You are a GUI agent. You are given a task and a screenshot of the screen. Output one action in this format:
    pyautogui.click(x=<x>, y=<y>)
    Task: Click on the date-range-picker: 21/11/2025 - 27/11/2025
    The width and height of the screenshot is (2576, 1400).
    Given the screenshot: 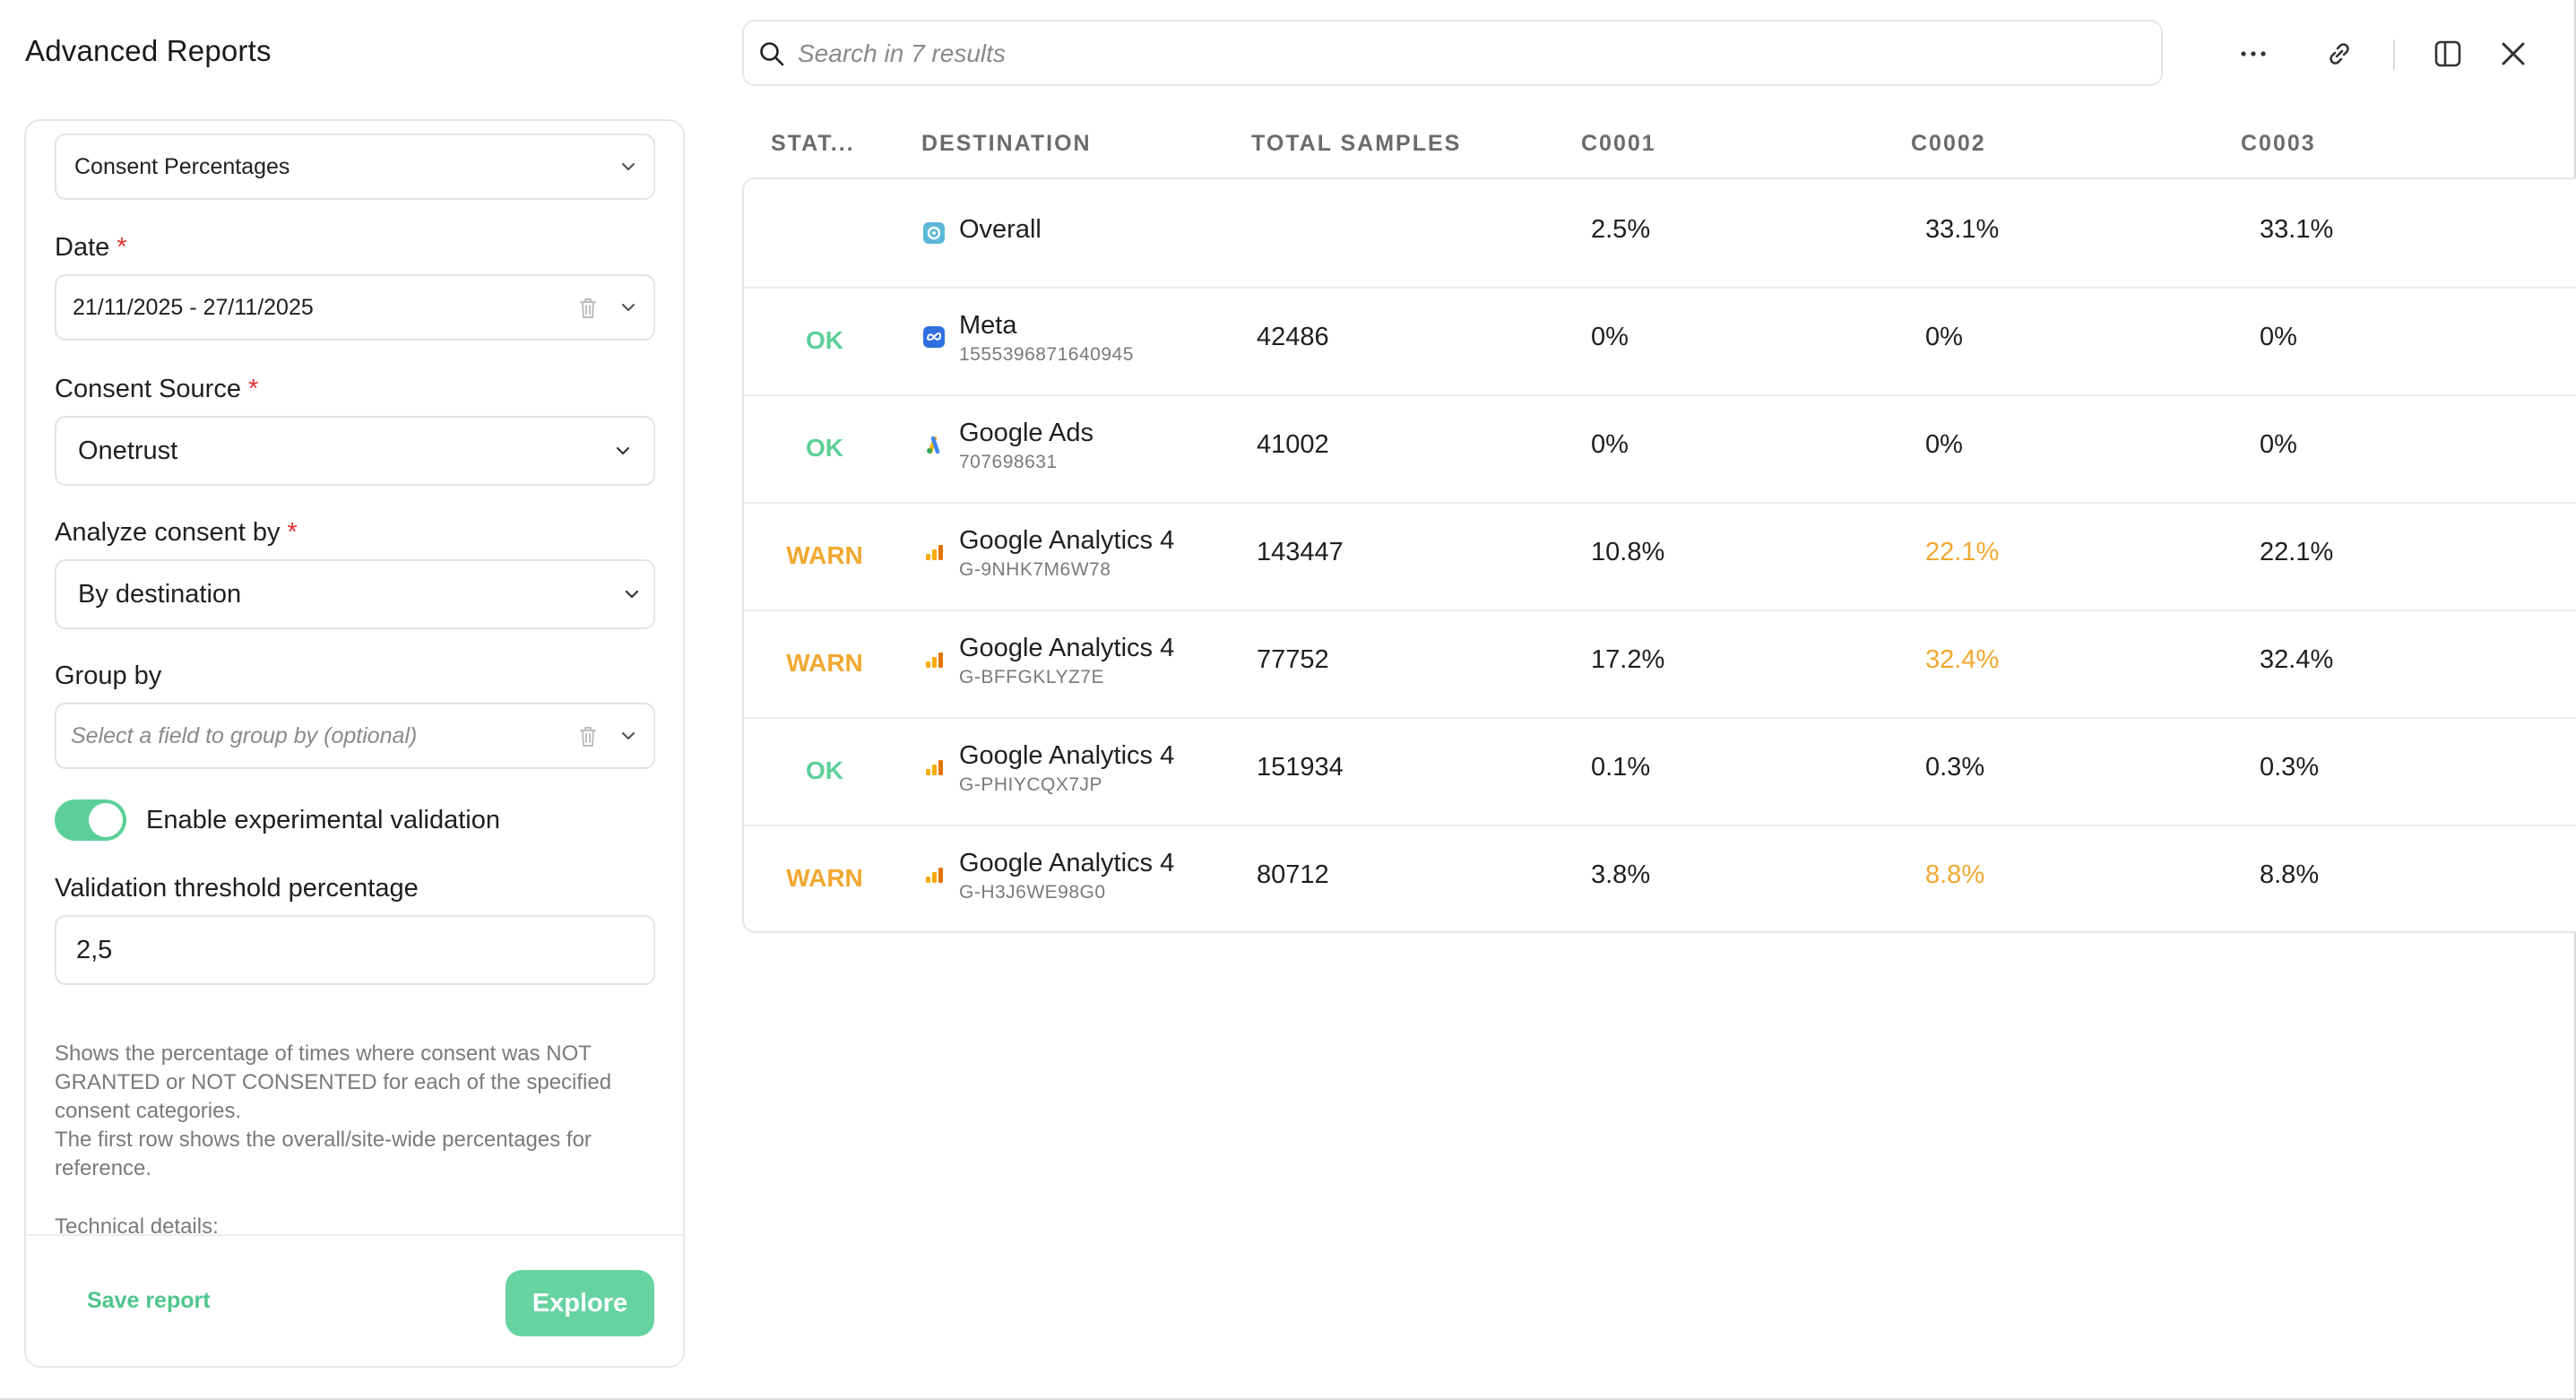 What is the action you would take?
    pyautogui.click(x=355, y=307)
    